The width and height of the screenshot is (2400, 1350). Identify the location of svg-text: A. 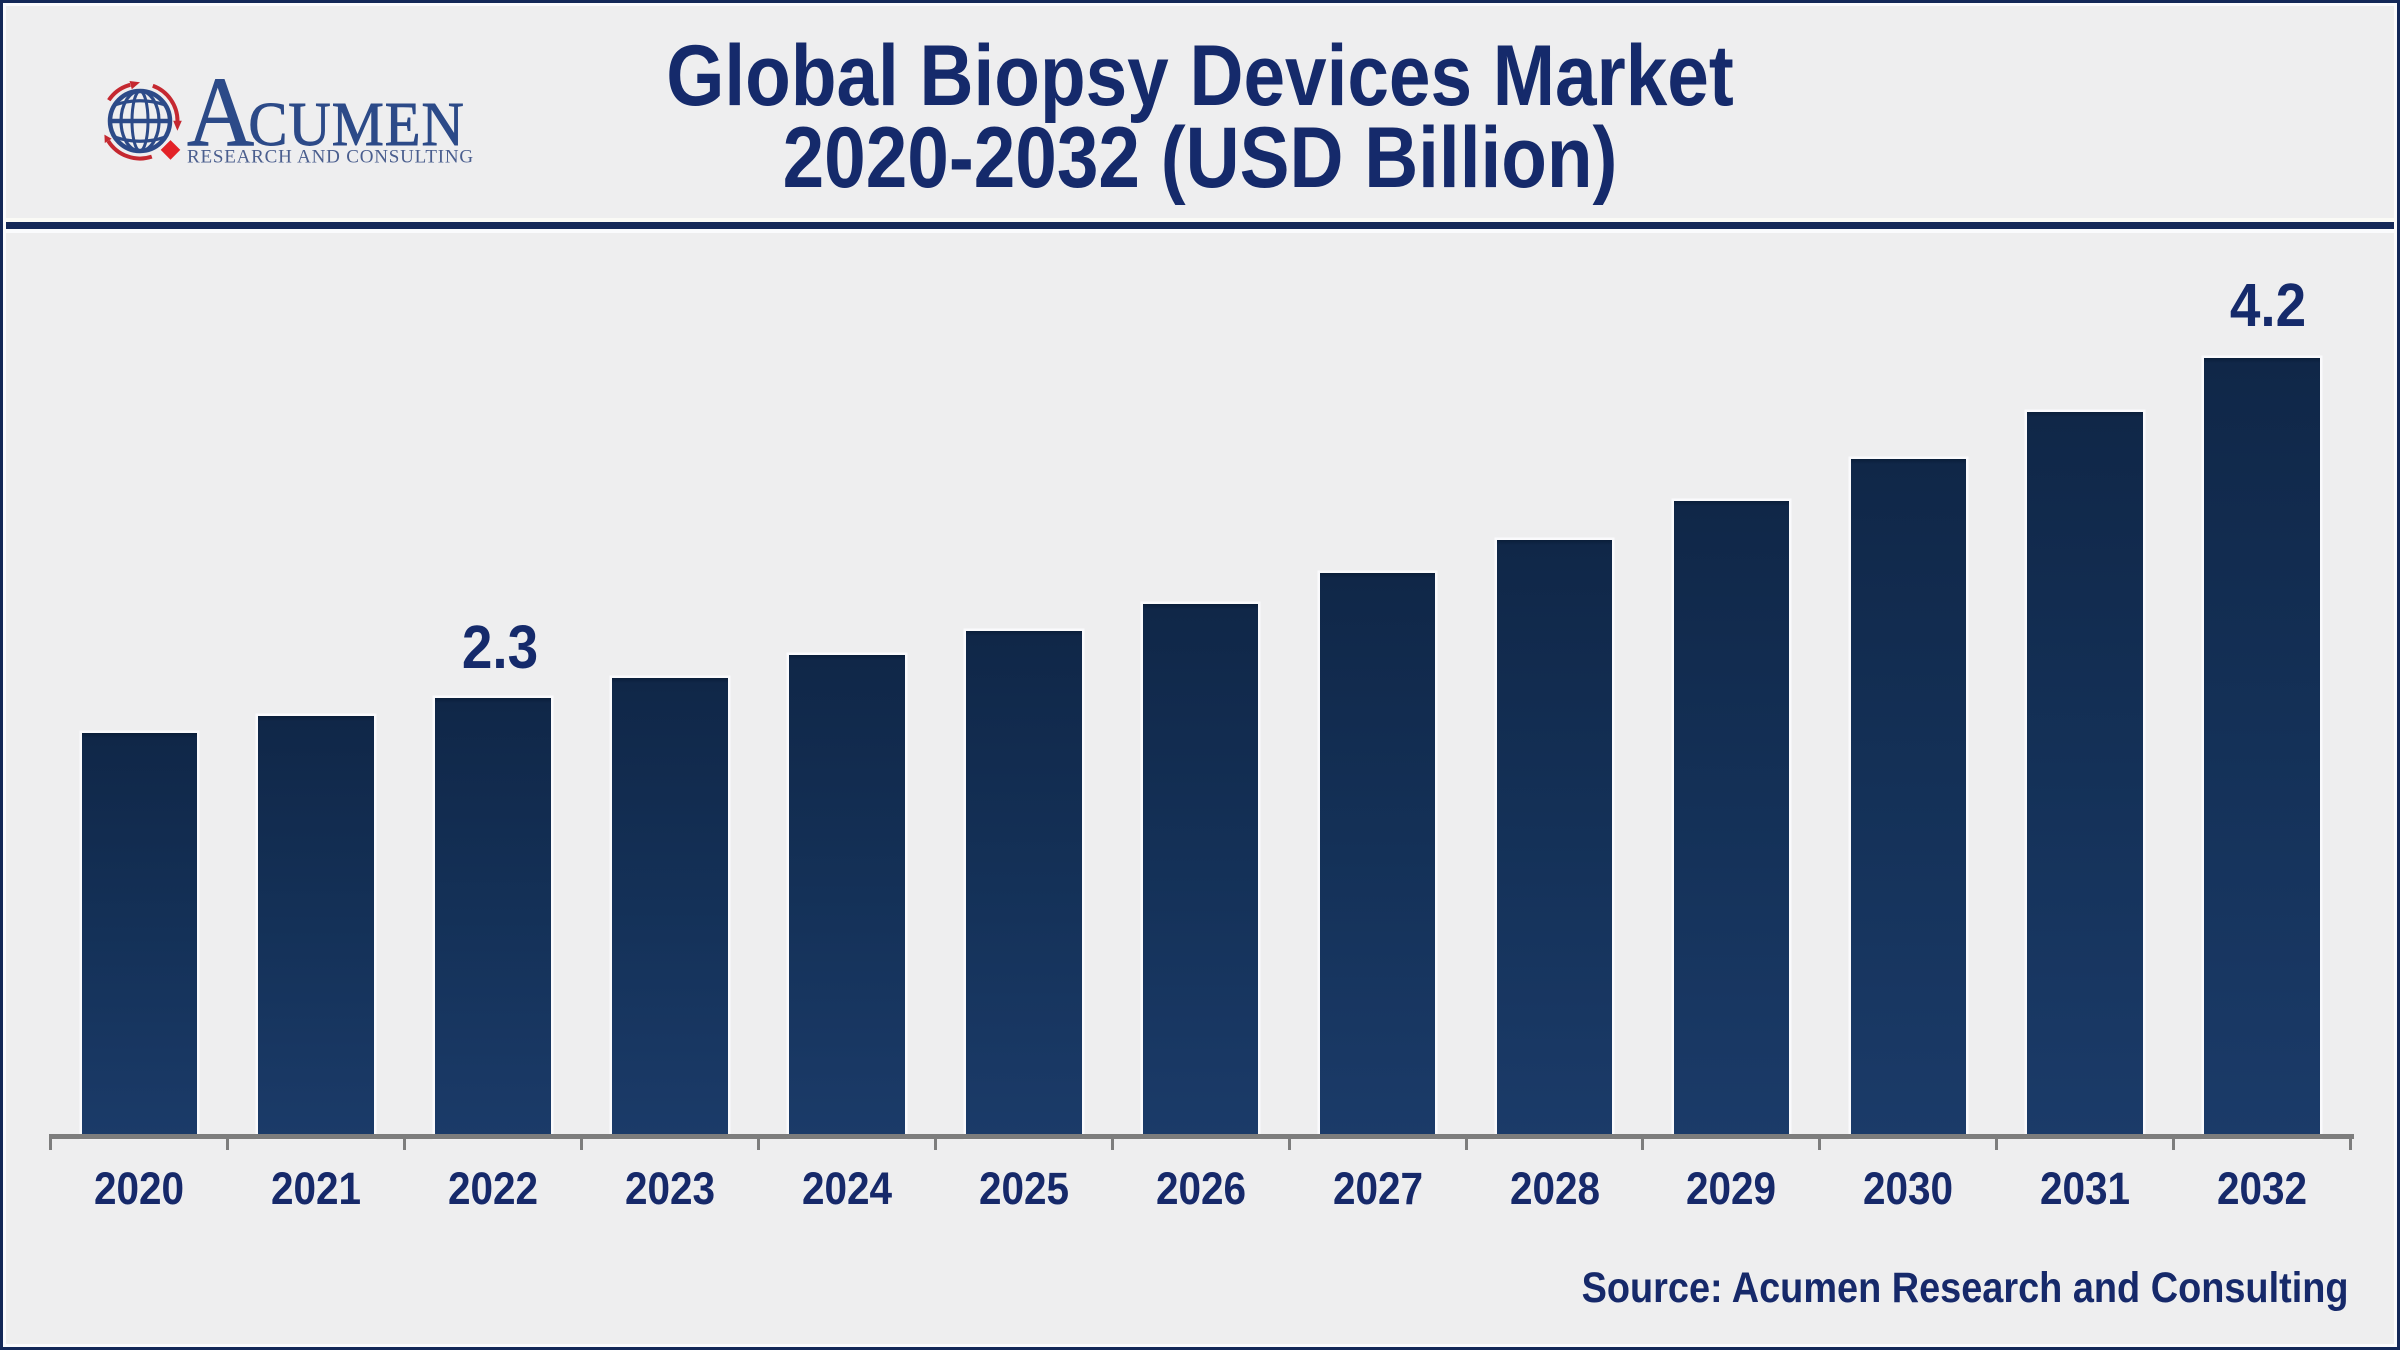
(220, 117).